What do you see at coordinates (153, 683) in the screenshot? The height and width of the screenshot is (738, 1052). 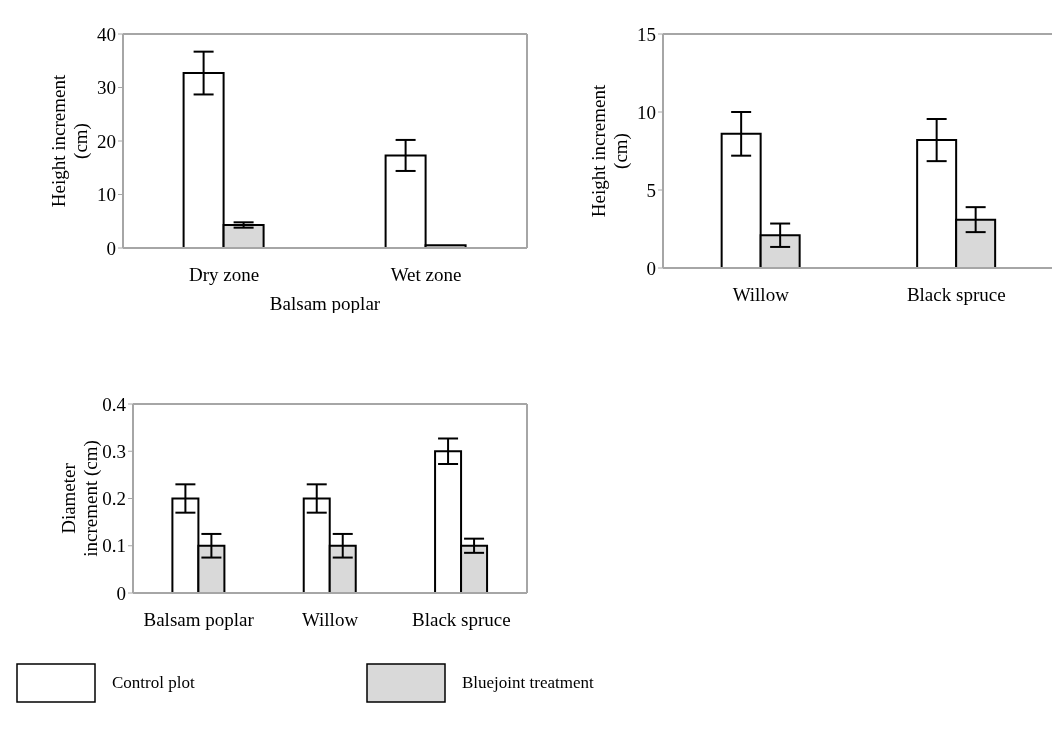 I see `legend-label: Control plot` at bounding box center [153, 683].